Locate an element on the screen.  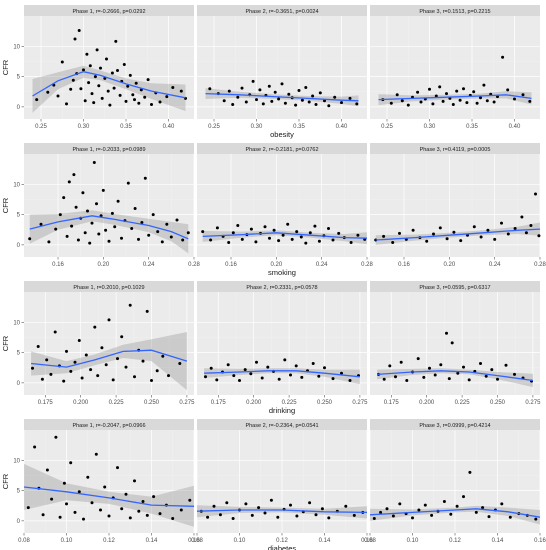
facet-strip-title: Phase 3, r=0.0595, p=0.6317 is located at coordinates (454, 288).